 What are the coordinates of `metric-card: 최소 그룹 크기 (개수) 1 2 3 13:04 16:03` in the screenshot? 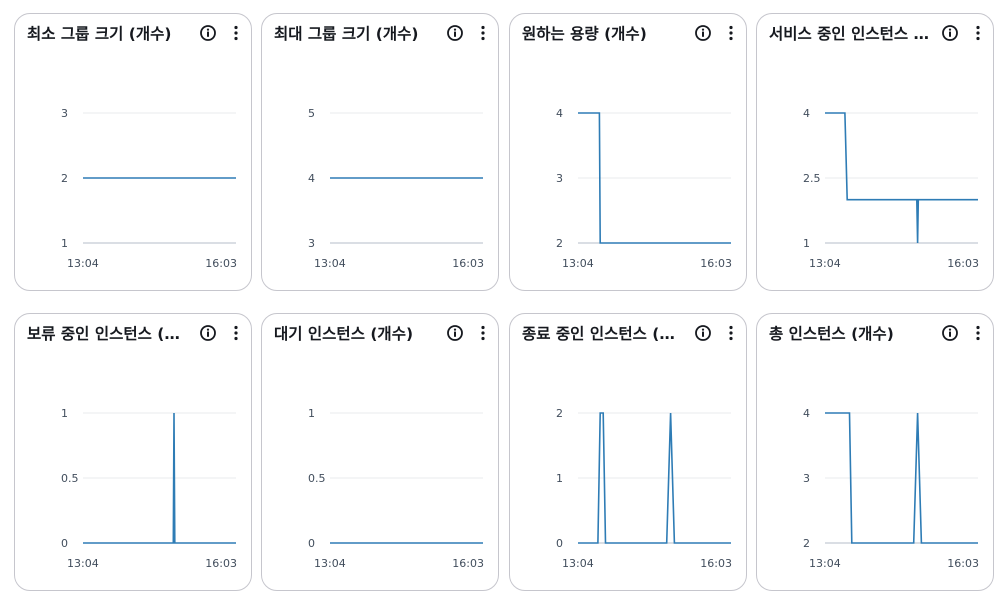 It's located at (133, 152).